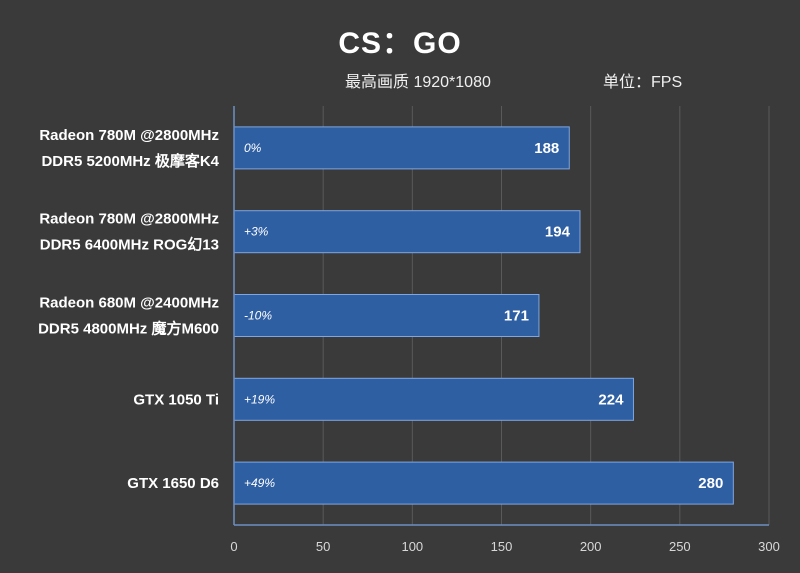 The height and width of the screenshot is (573, 800). I want to click on category-label: GTX 1050 Ti, so click(176, 399).